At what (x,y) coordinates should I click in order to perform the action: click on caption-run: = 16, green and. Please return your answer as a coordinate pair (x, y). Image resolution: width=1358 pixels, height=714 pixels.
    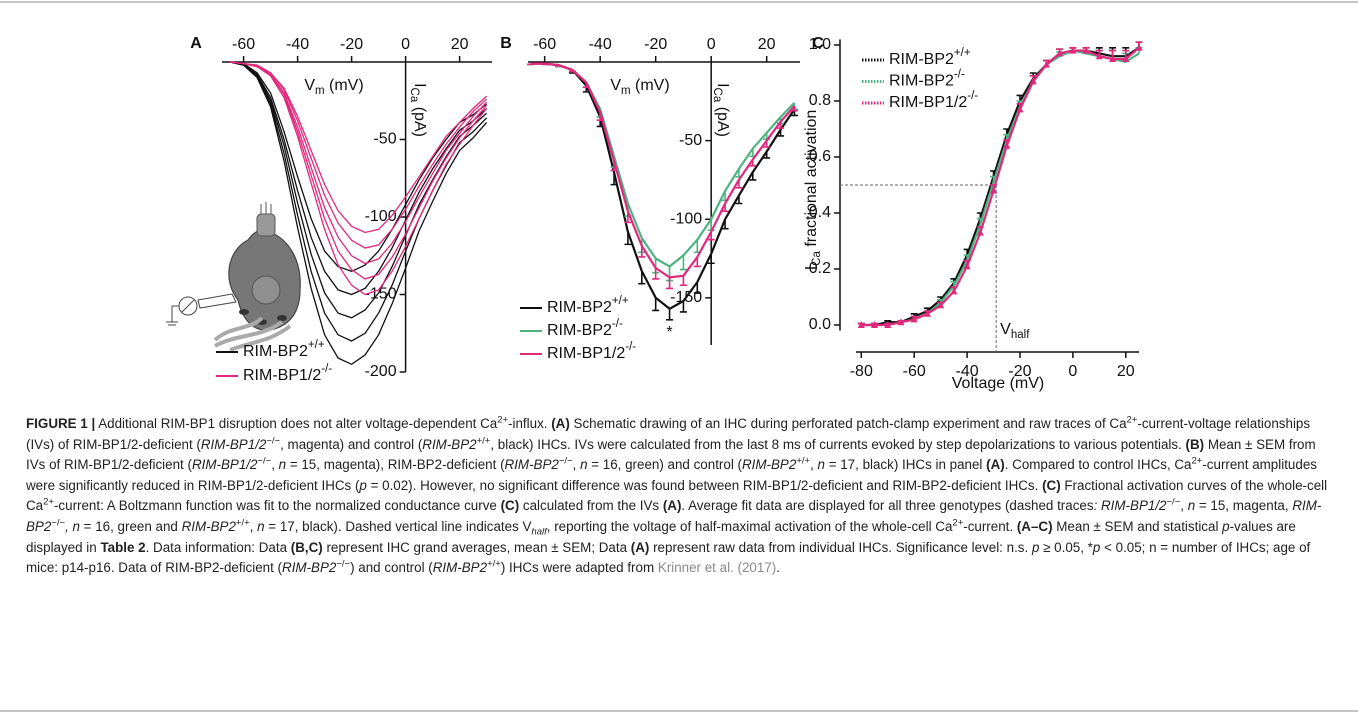
    Looking at the image, I should click on (130, 526).